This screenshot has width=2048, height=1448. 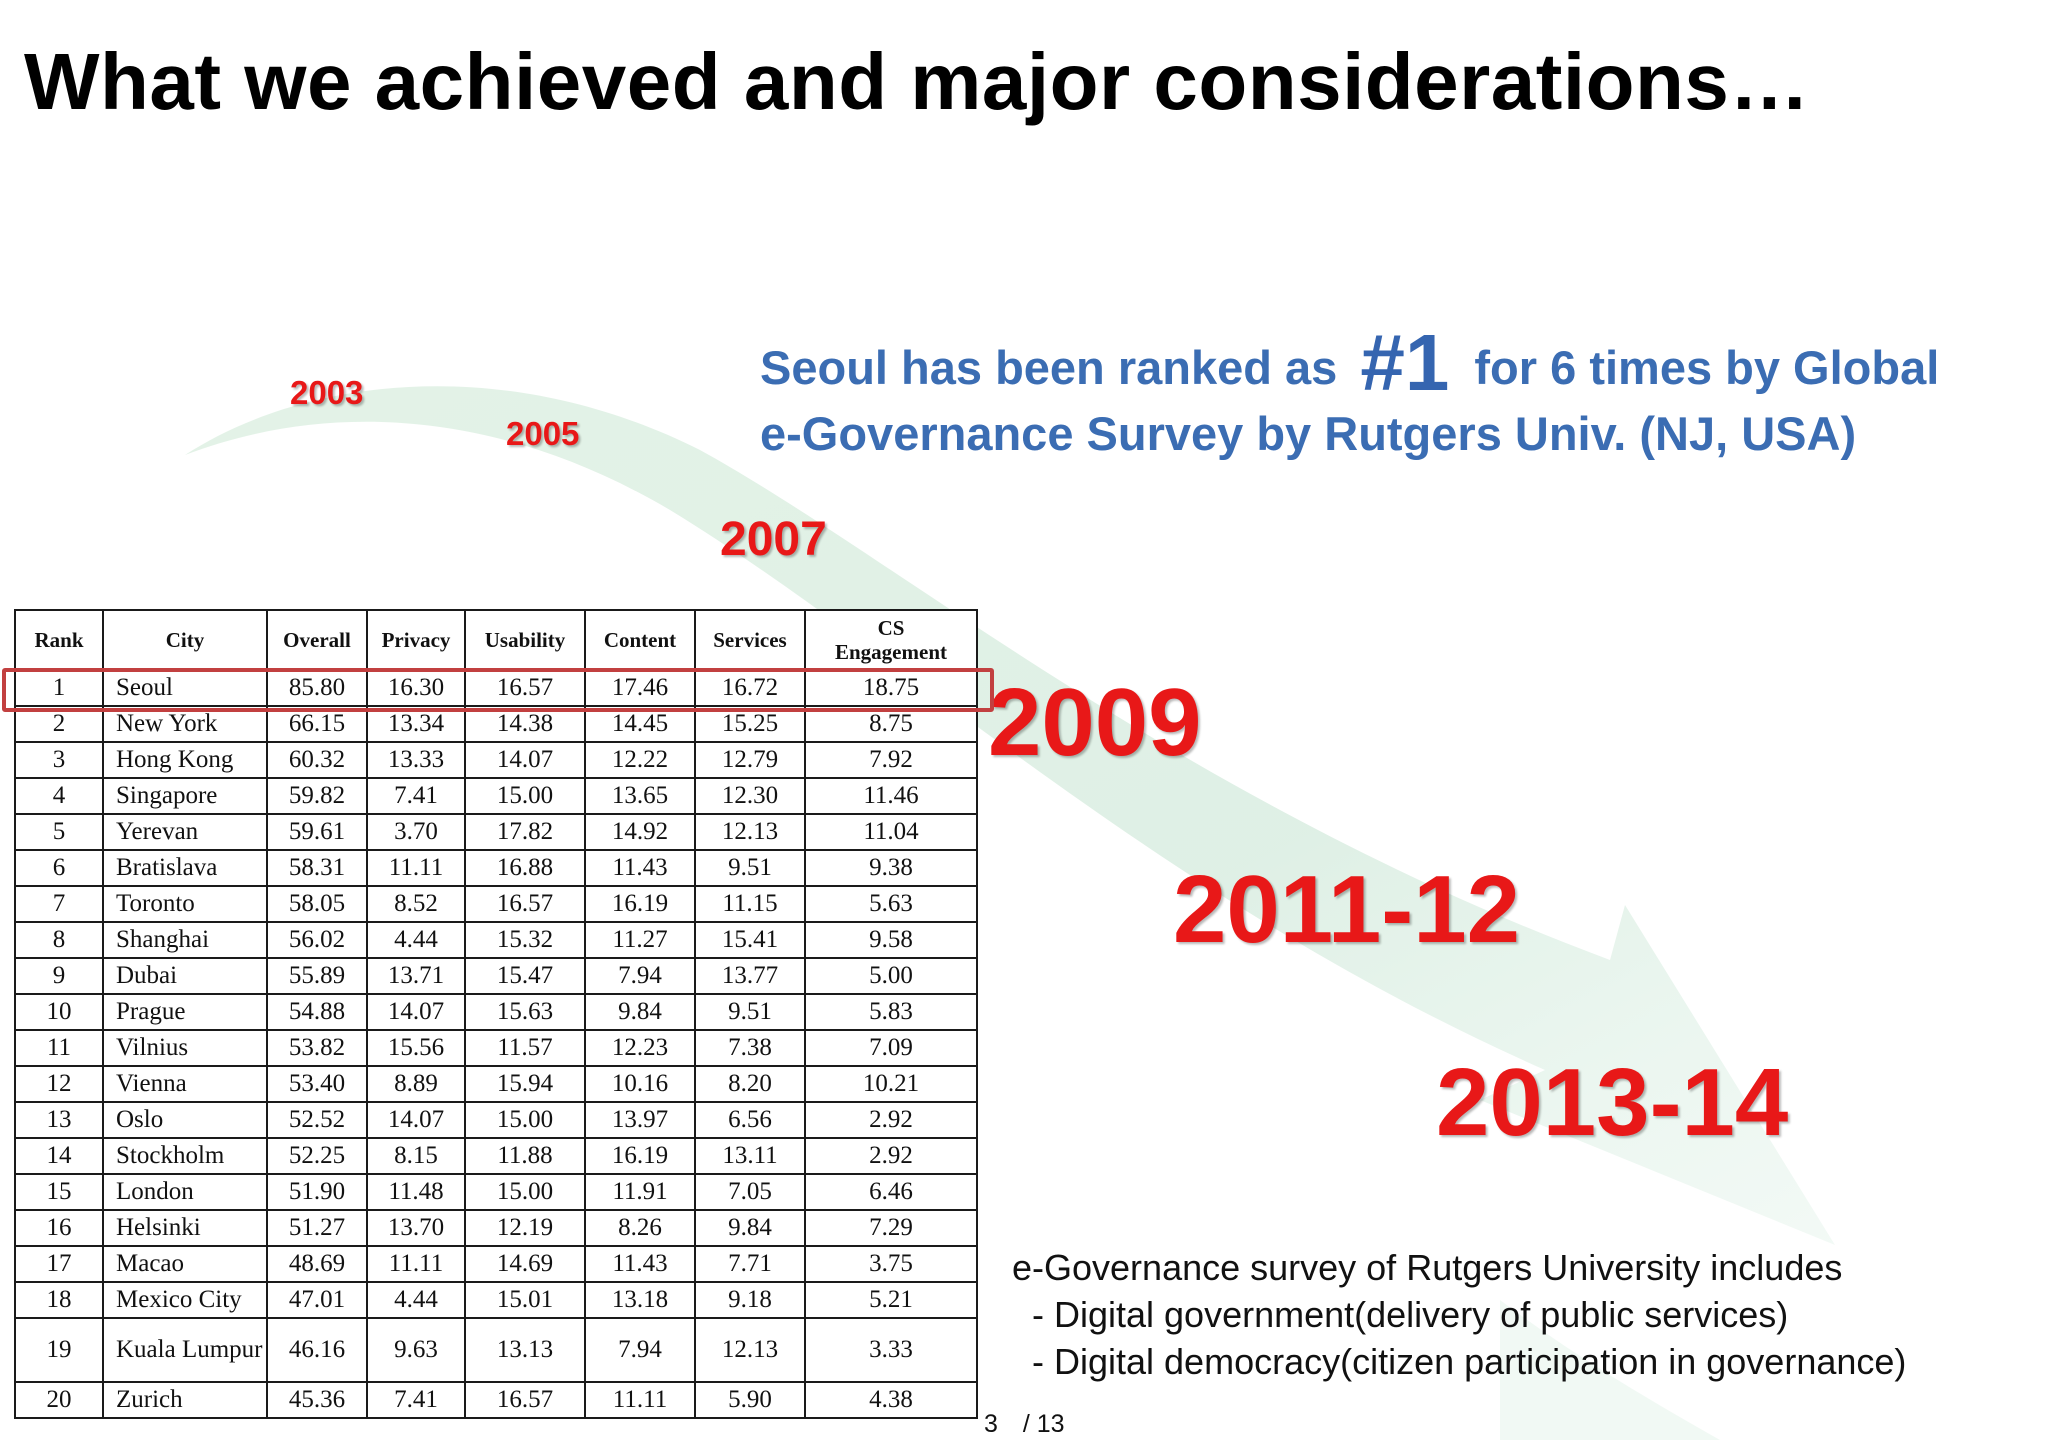 What do you see at coordinates (317, 640) in the screenshot?
I see `column-header: Overall` at bounding box center [317, 640].